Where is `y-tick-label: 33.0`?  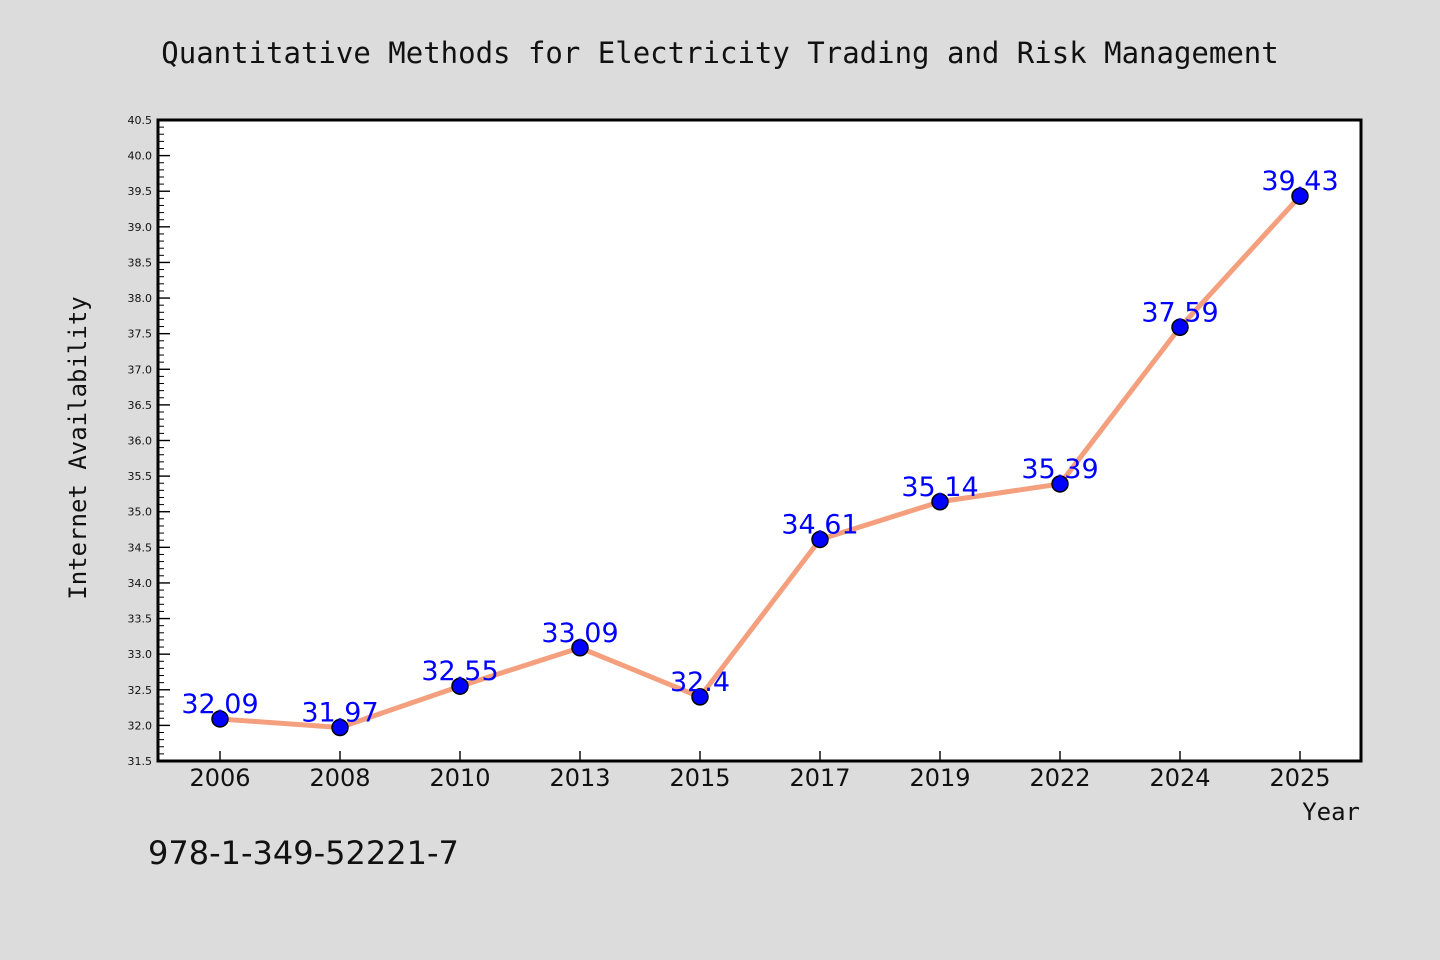 y-tick-label: 33.0 is located at coordinates (140, 654).